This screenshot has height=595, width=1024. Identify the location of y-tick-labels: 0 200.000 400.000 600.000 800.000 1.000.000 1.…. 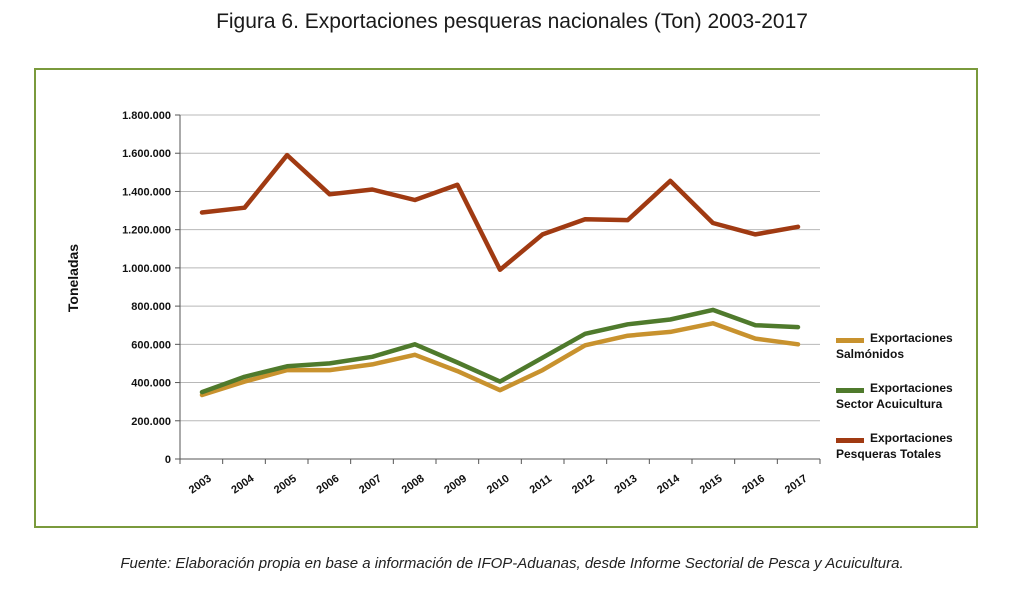
(146, 288).